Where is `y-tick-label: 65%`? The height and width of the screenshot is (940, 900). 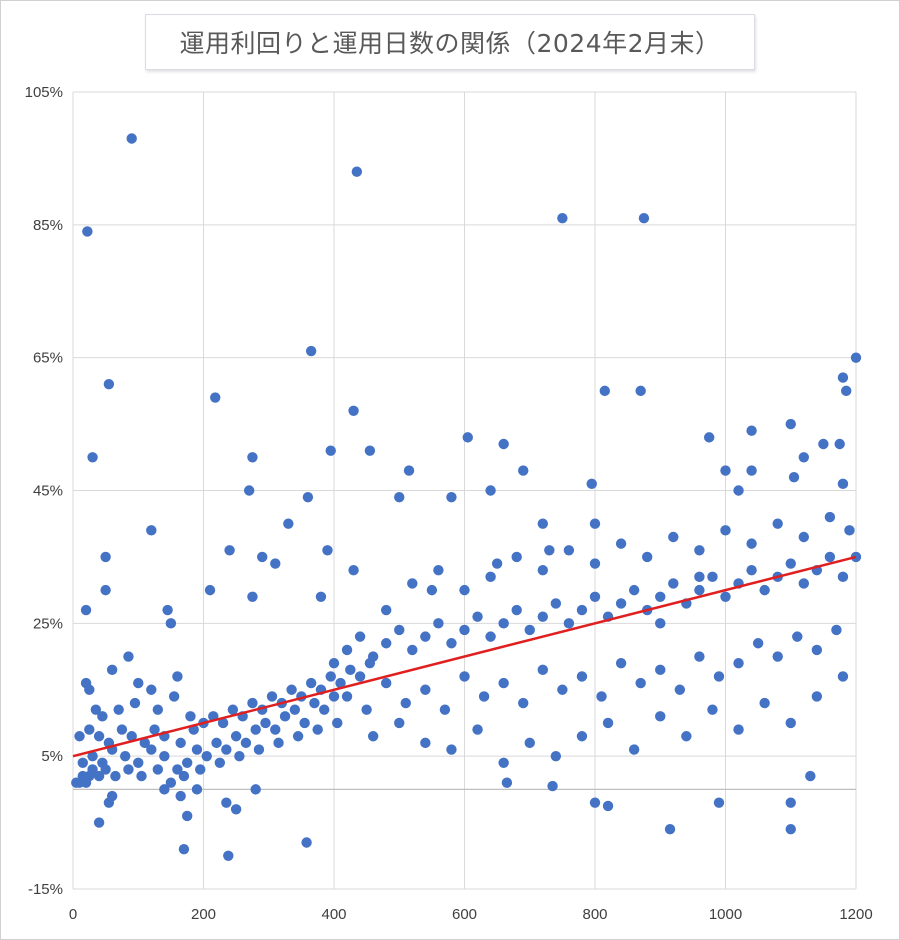 y-tick-label: 65% is located at coordinates (48, 358).